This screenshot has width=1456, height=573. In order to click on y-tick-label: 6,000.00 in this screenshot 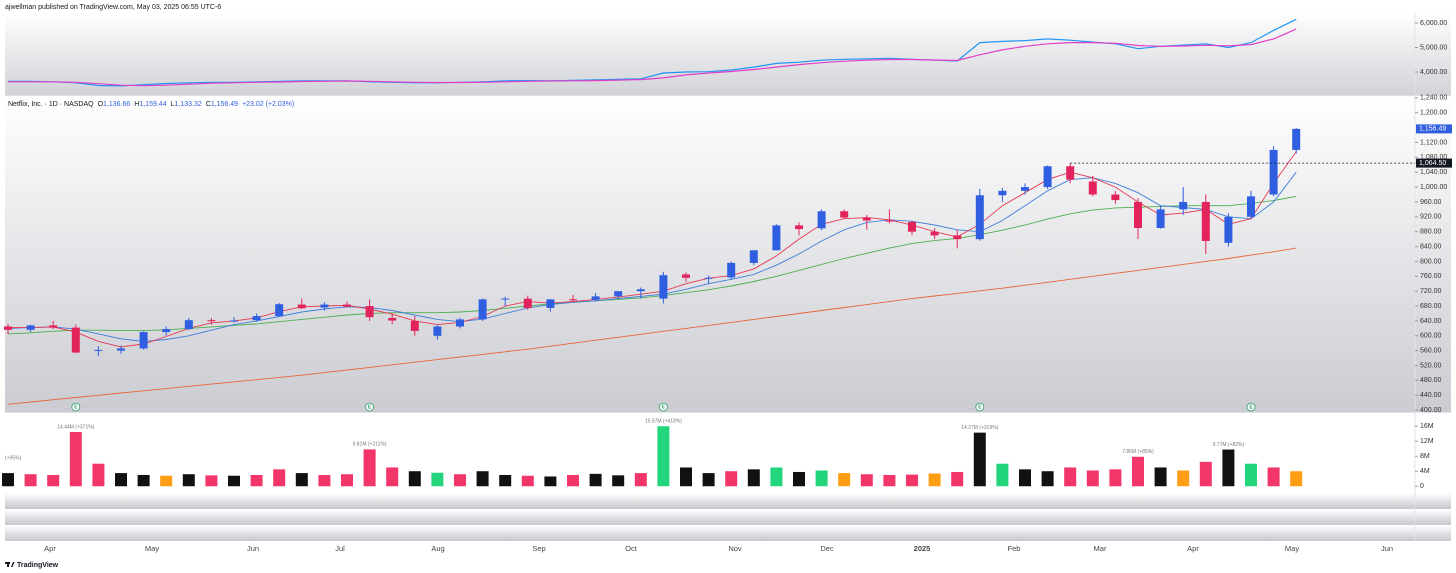, I will do `click(1433, 23)`.